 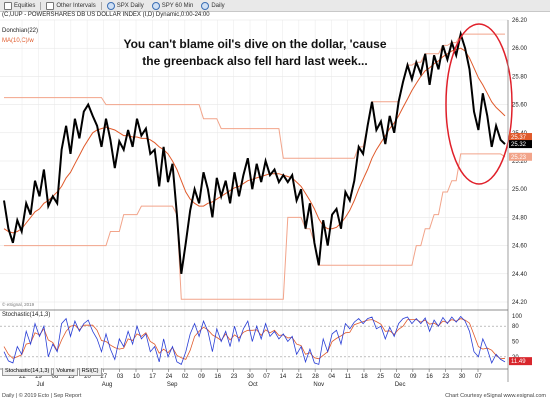 What do you see at coordinates (103, 377) in the screenshot?
I see `date-tick-label: 27` at bounding box center [103, 377].